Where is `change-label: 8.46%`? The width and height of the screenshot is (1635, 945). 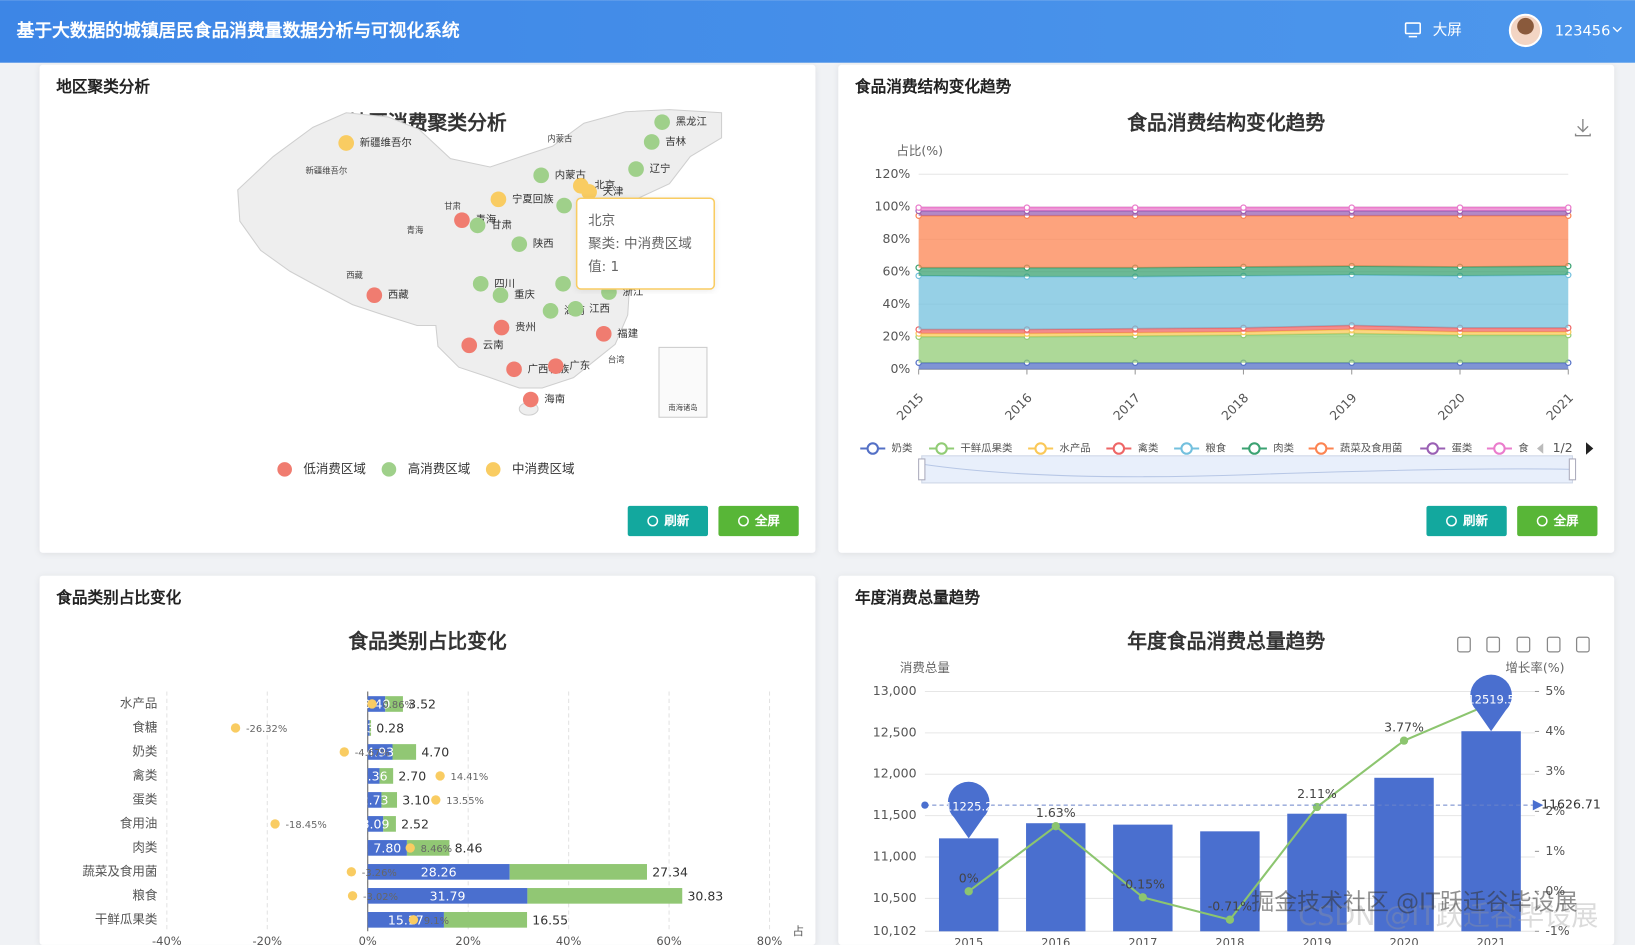
change-label: 8.46% is located at coordinates (436, 849).